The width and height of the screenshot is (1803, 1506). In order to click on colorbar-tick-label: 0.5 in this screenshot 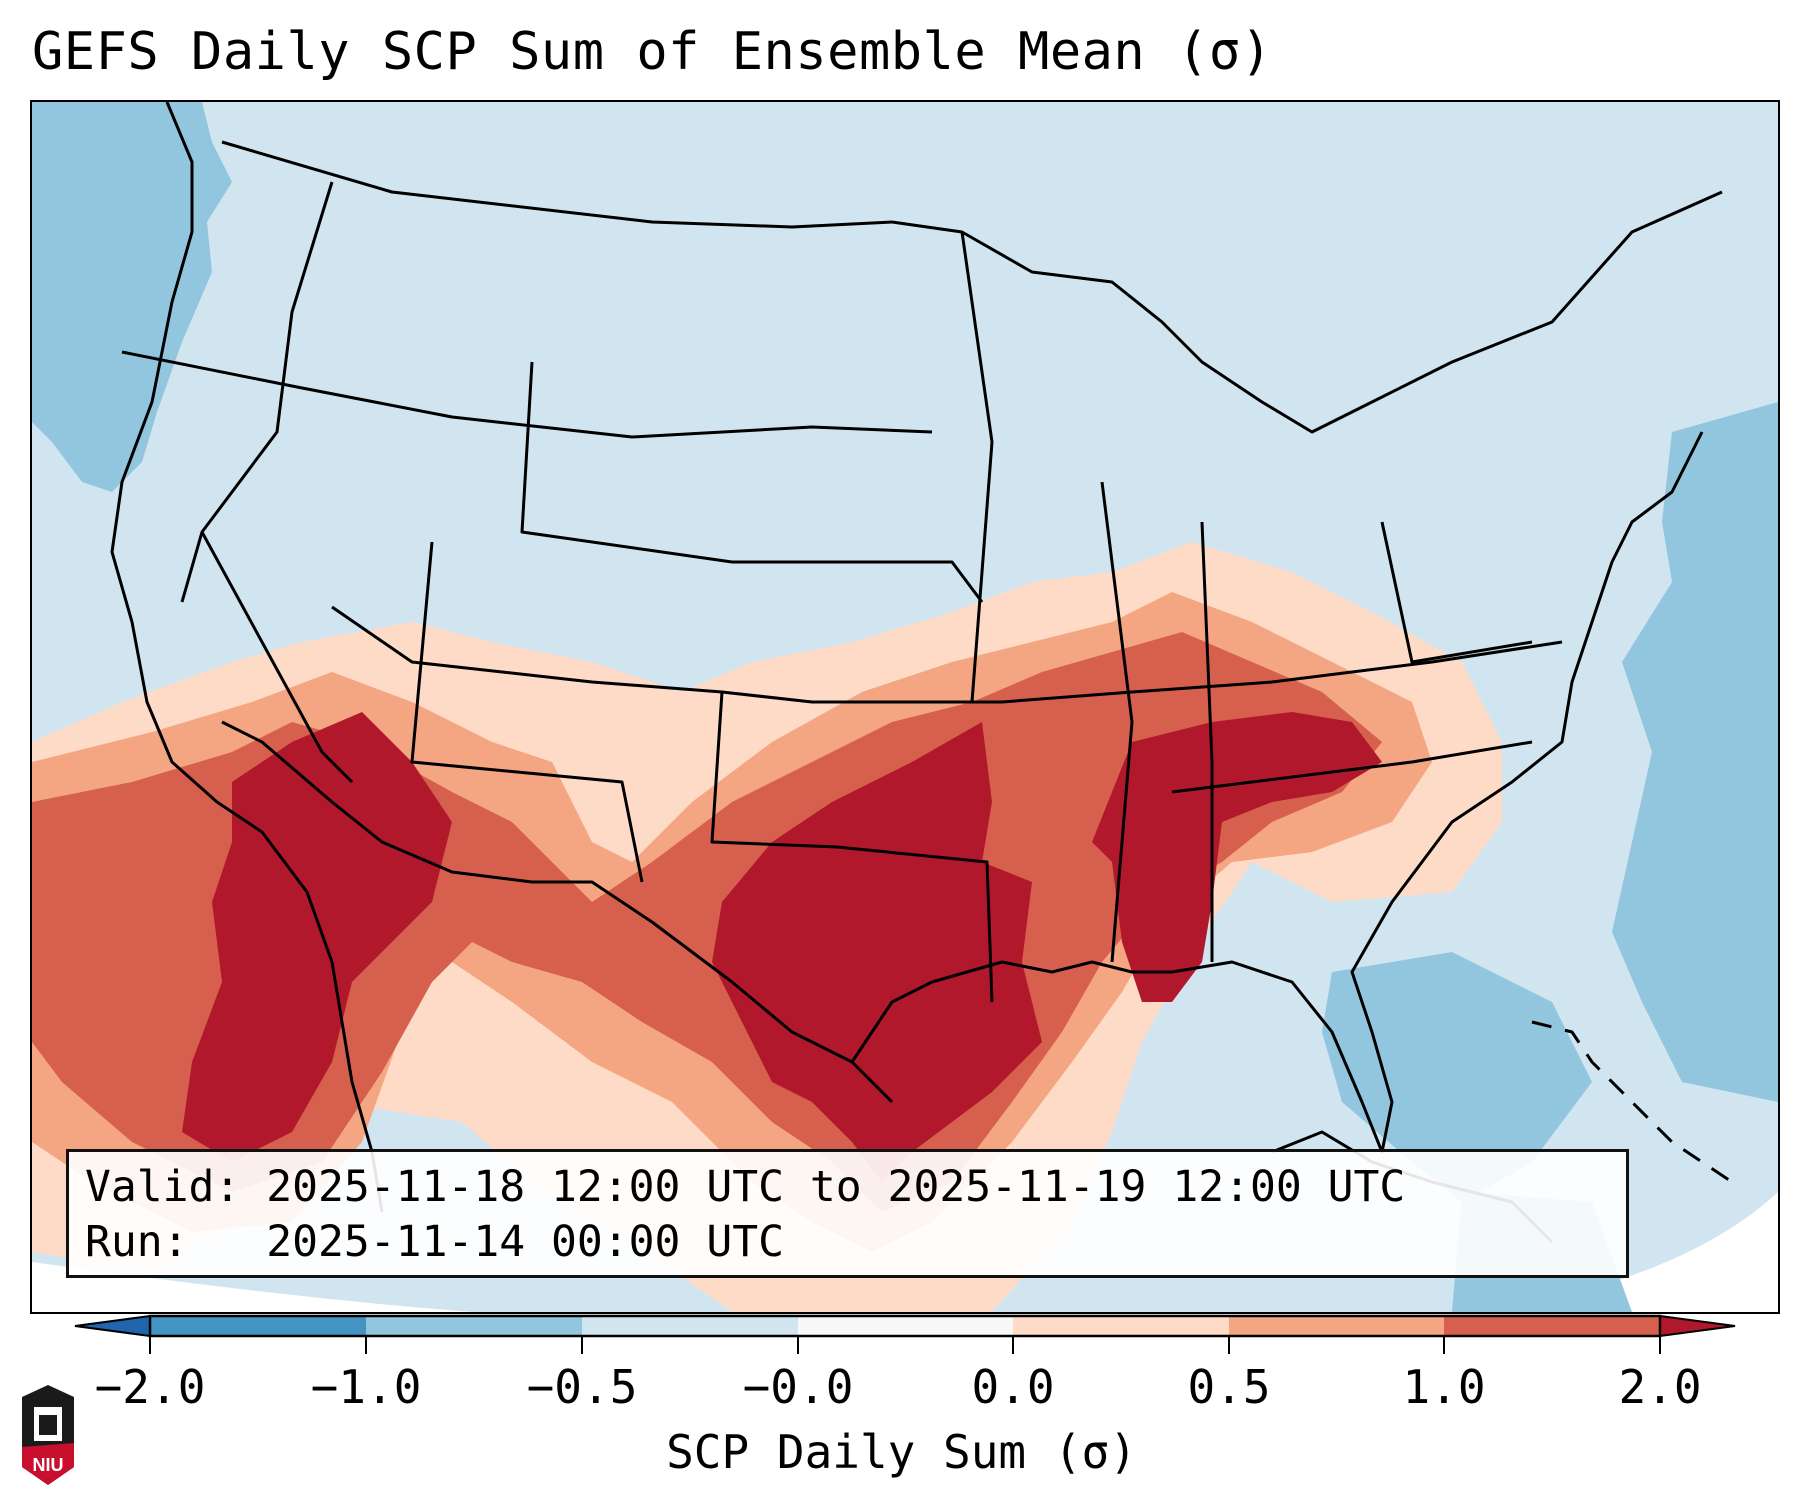, I will do `click(1229, 1387)`.